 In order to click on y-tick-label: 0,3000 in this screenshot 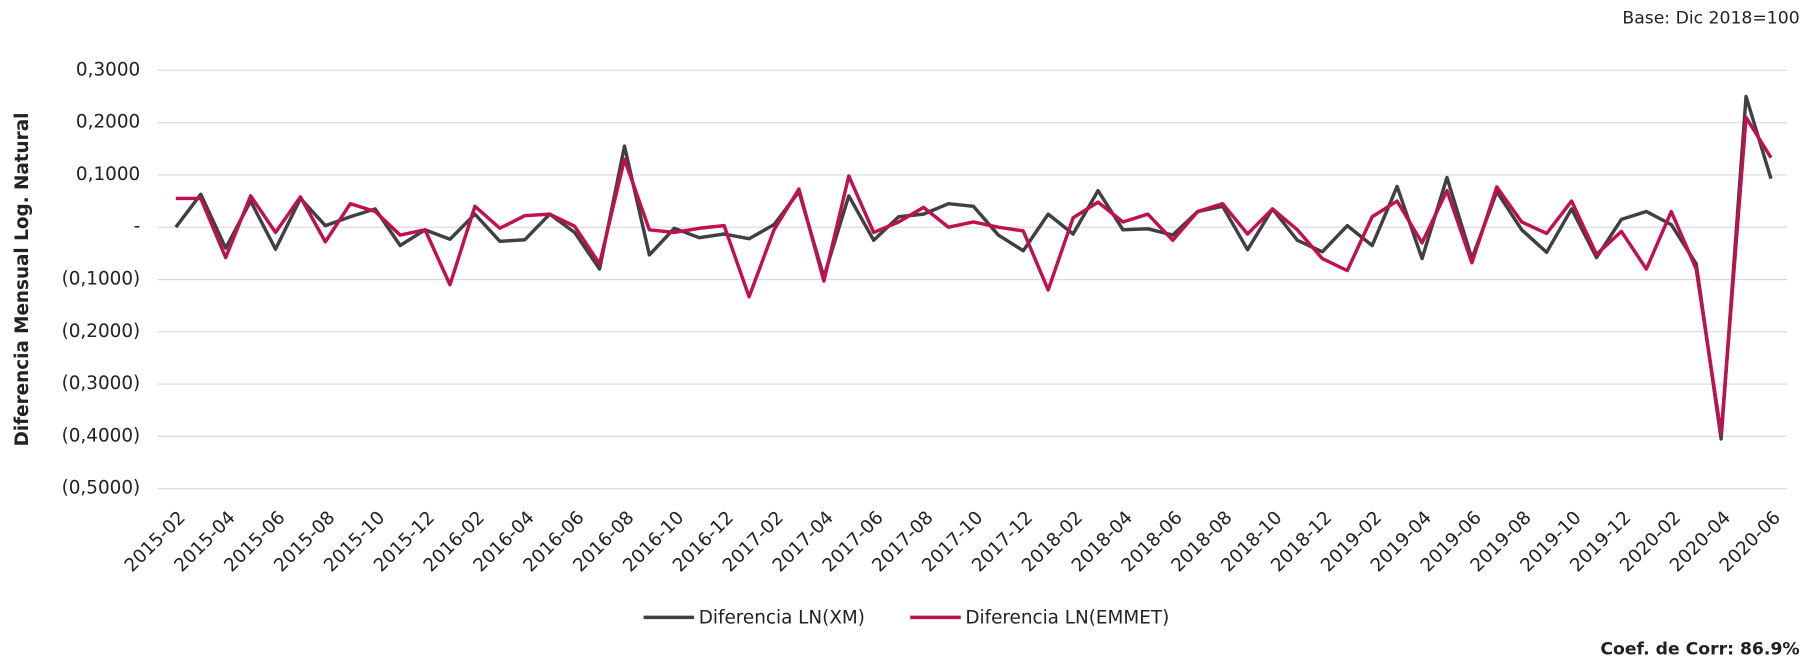, I will do `click(108, 69)`.